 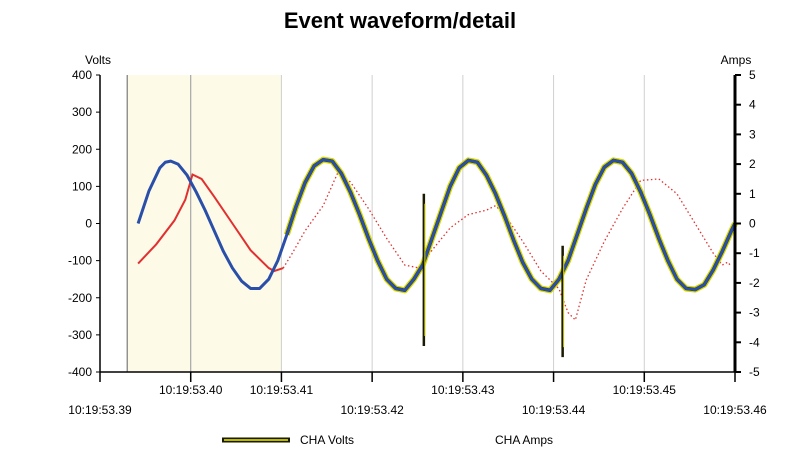 I want to click on left-tick-label: -400, so click(x=80, y=372).